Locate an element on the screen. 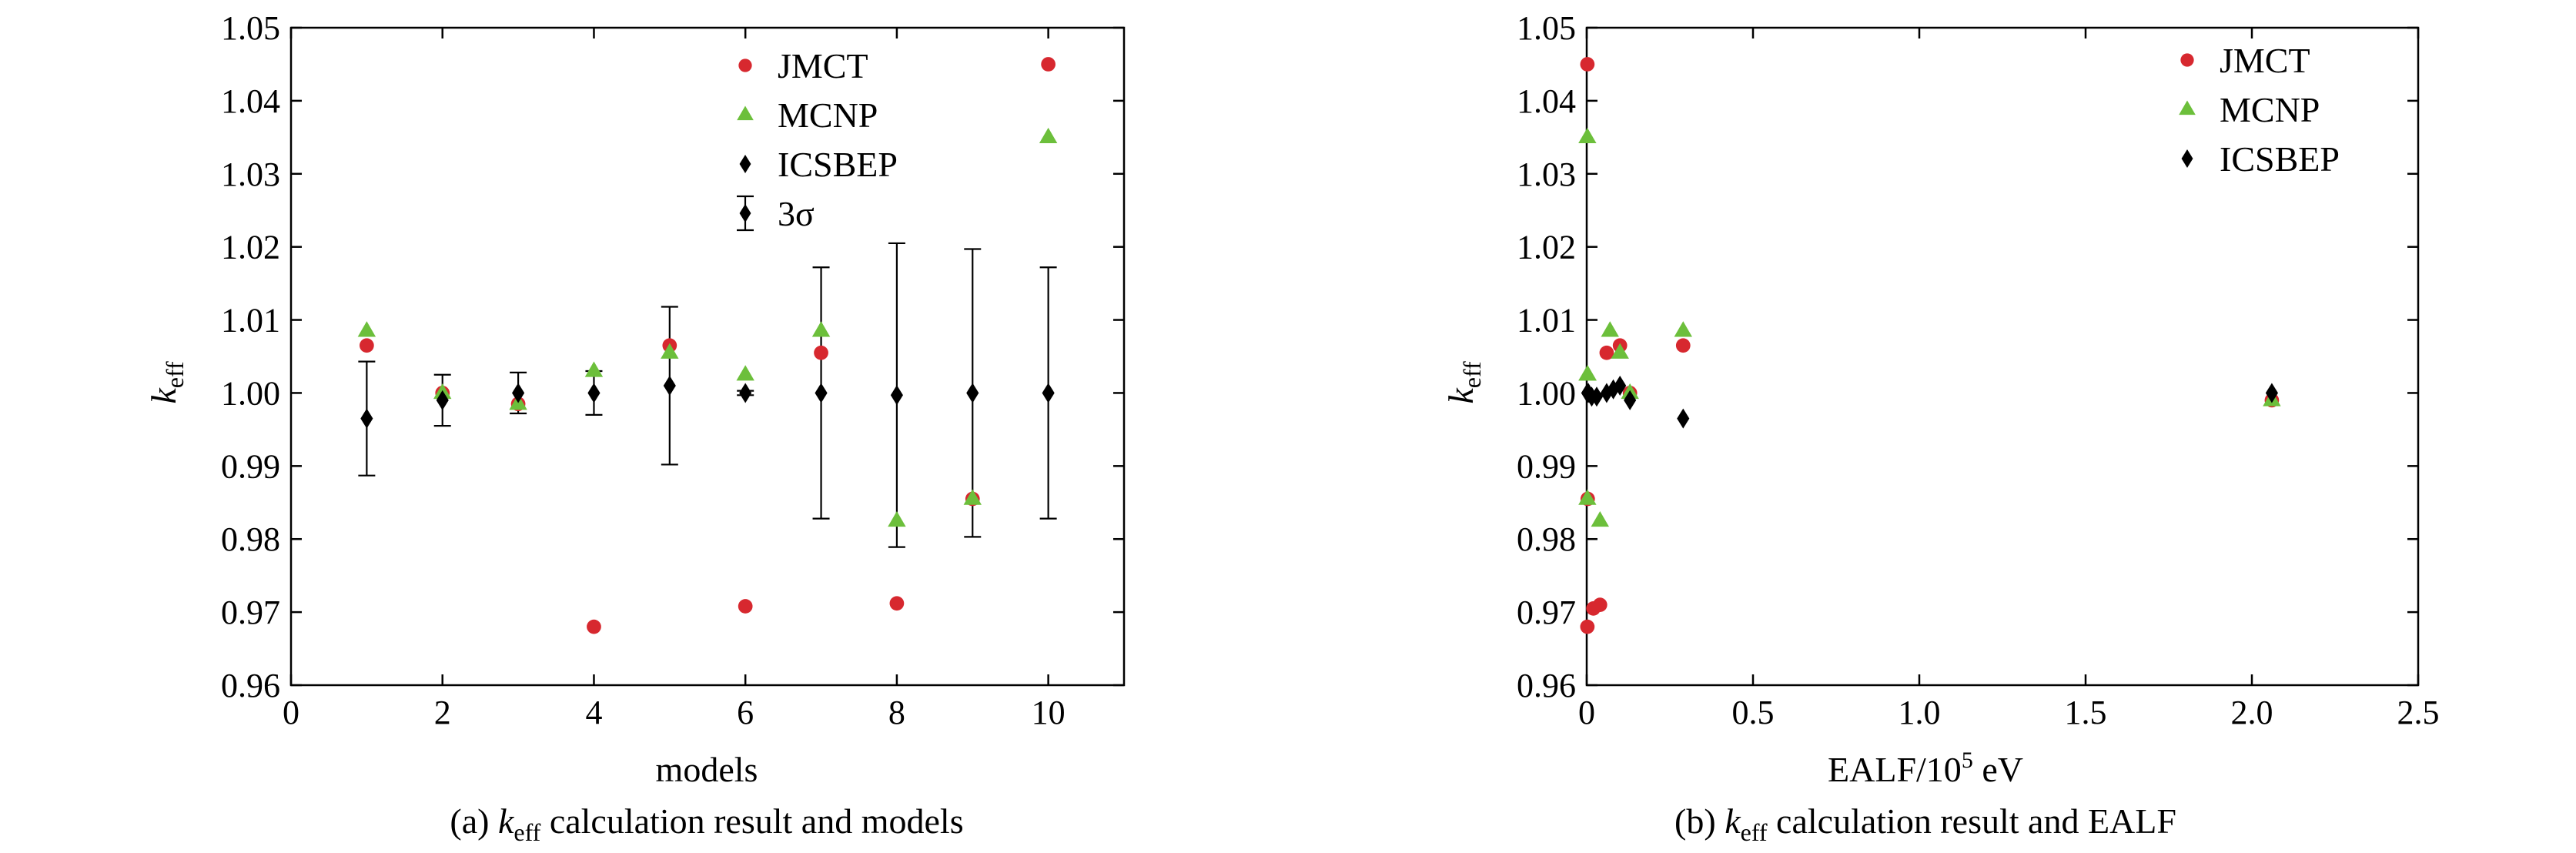 Image resolution: width=2576 pixels, height=853 pixels. x-tick-label: 2.0 is located at coordinates (2252, 712).